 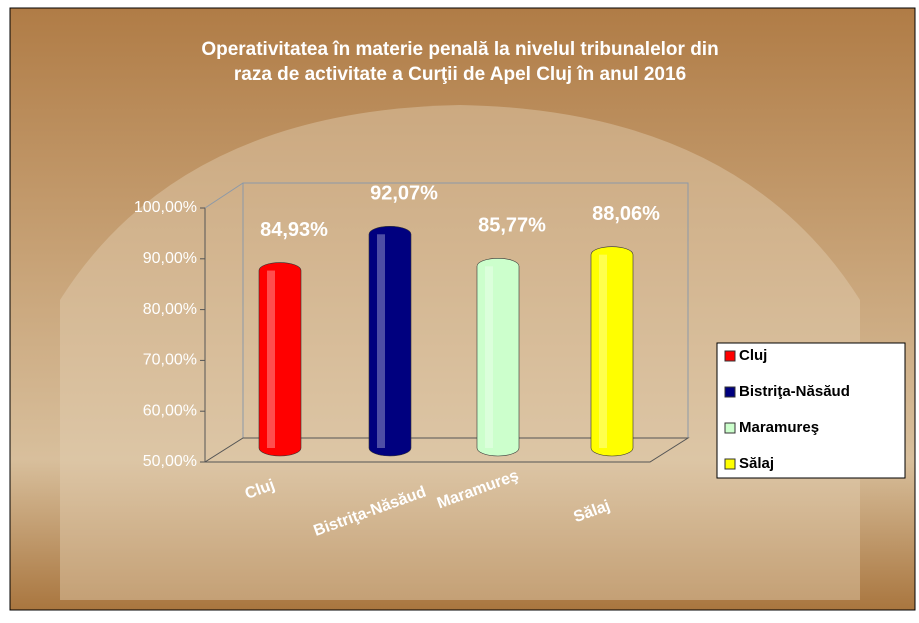 I want to click on legend-label: Maramureş, so click(x=779, y=427).